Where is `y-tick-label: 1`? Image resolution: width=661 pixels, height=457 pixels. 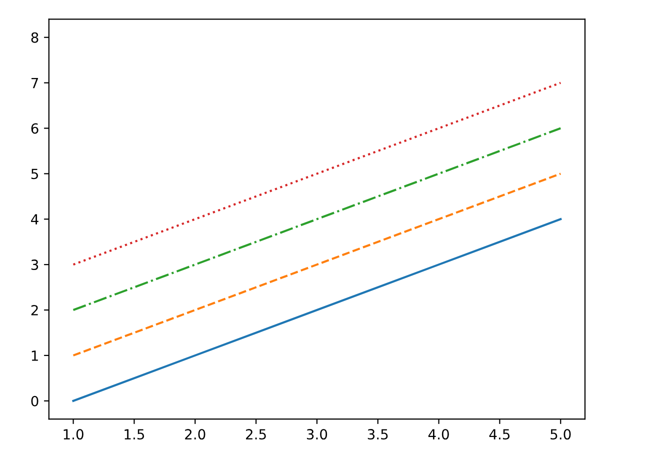 y-tick-label: 1 is located at coordinates (35, 355).